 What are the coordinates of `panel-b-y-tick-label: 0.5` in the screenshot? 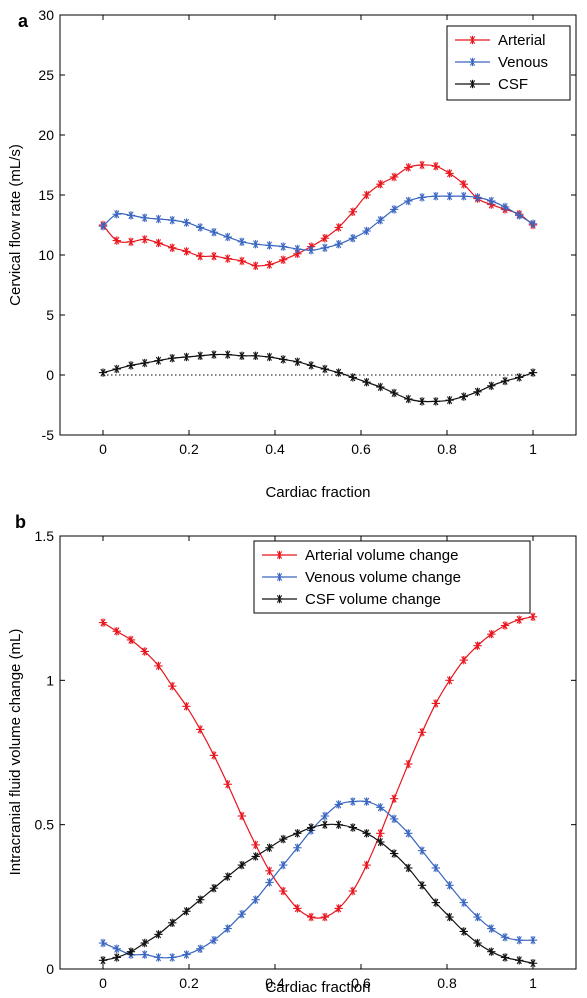 It's located at (45, 825).